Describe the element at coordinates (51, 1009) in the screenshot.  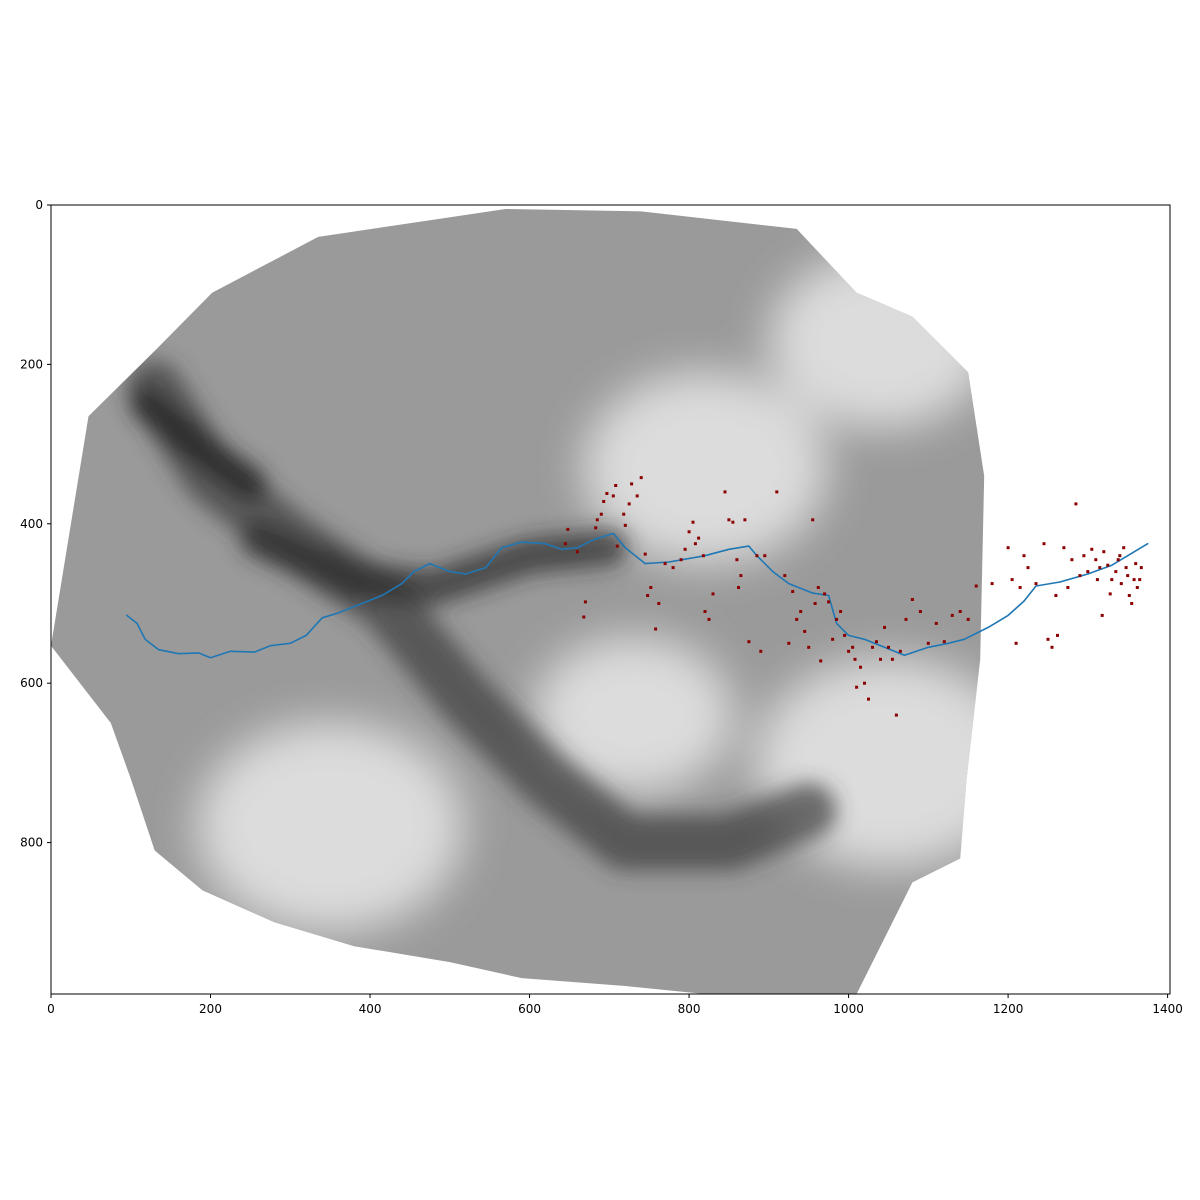
I see `x-tick-label: 0` at that location.